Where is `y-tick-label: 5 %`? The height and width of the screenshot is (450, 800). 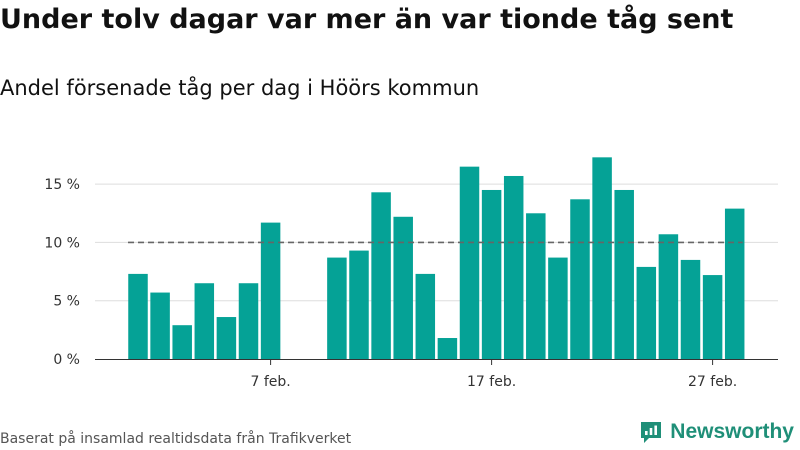
y-tick-label: 5 % is located at coordinates (66, 302).